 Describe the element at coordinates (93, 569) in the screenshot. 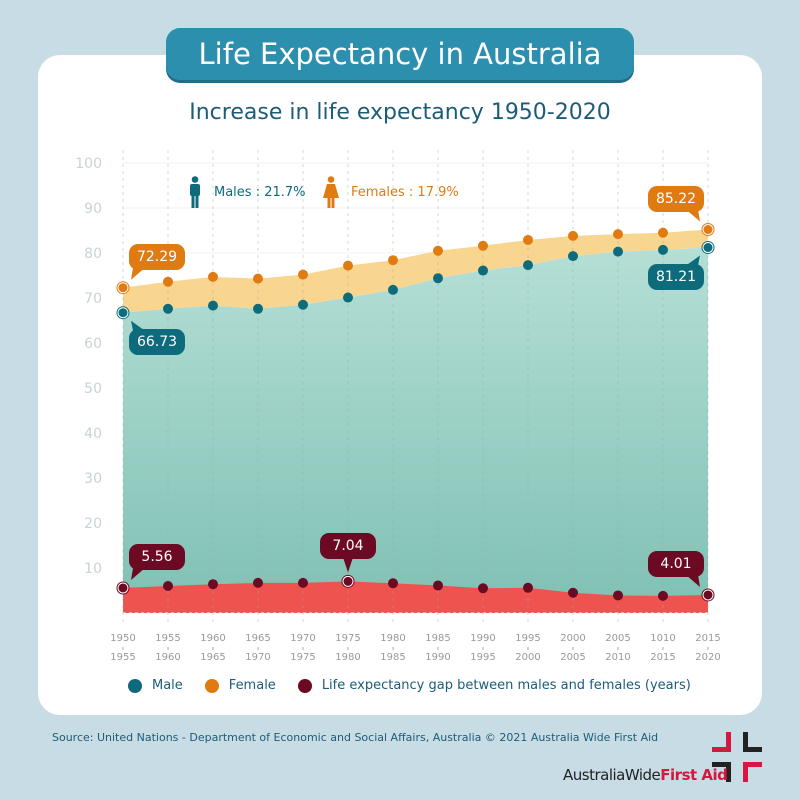

I see `y-tick-label: 10` at that location.